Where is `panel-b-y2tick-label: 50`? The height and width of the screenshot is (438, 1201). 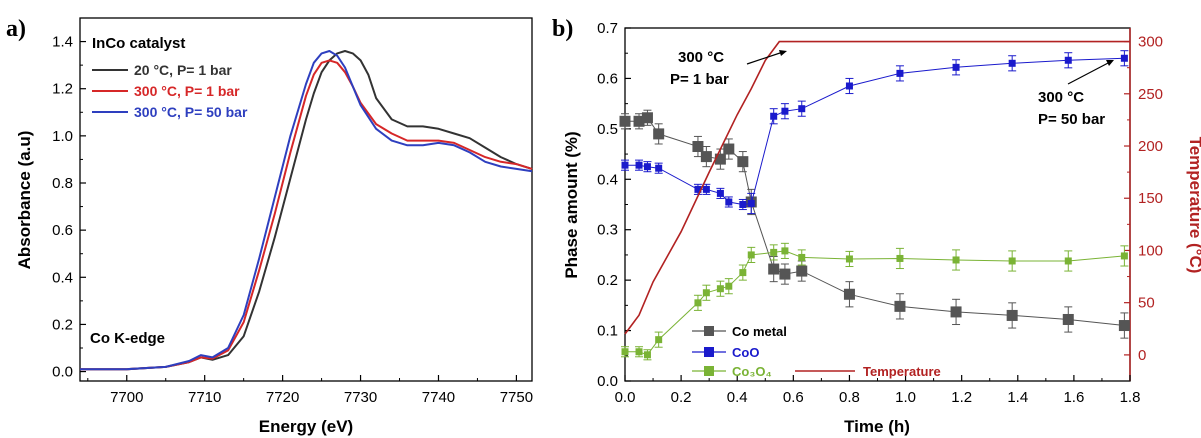 panel-b-y2tick-label: 50 is located at coordinates (1146, 303).